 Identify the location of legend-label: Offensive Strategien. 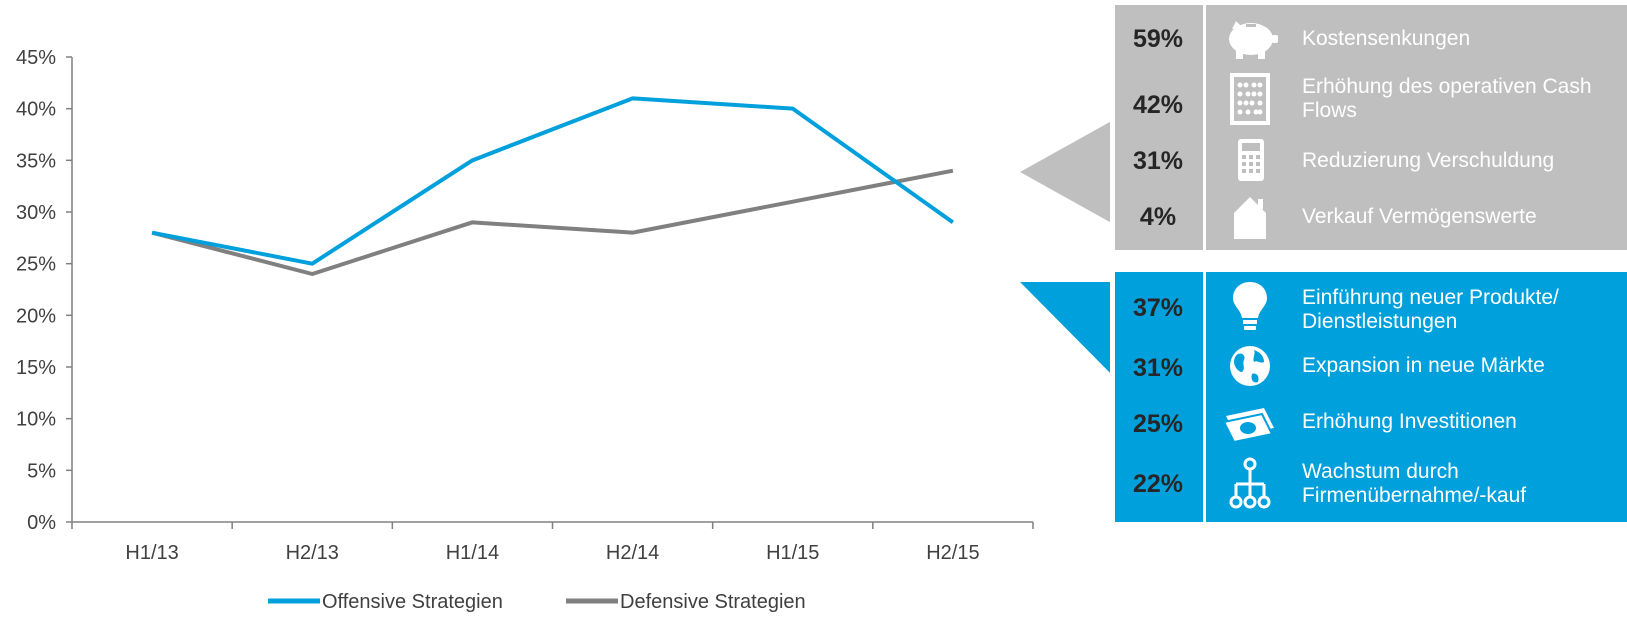
(412, 602).